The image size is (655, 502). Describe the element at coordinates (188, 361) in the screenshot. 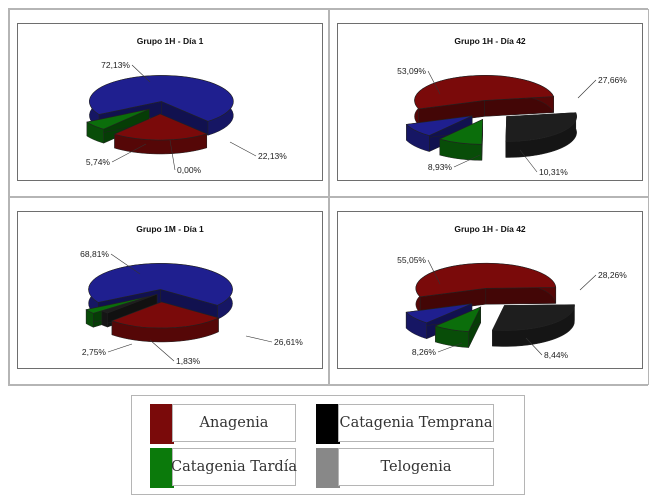

I see `data-label: 1,83%` at that location.